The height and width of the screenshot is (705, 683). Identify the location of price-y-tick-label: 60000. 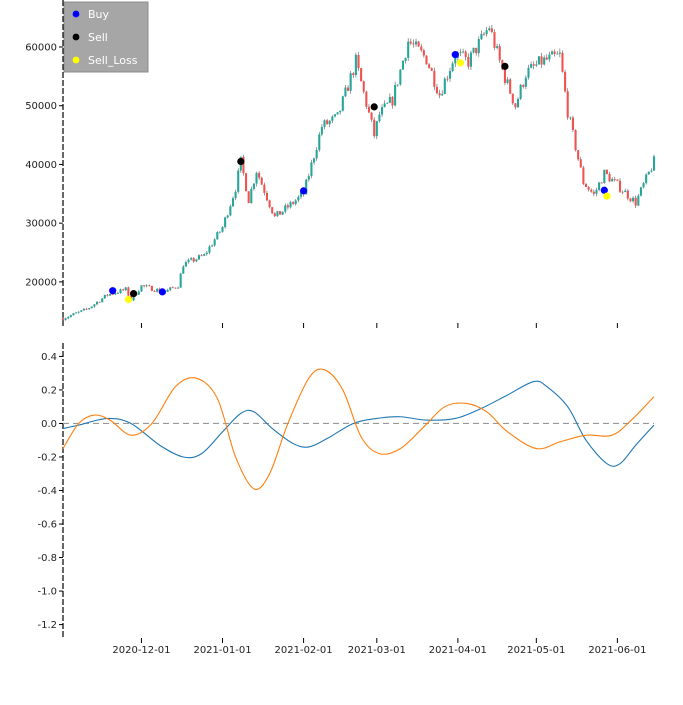
(41, 47).